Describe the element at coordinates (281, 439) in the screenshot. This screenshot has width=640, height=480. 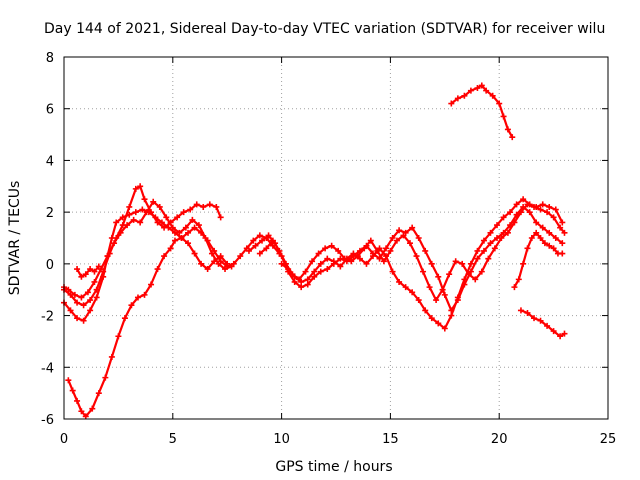
I see `x-tick-label: 10` at that location.